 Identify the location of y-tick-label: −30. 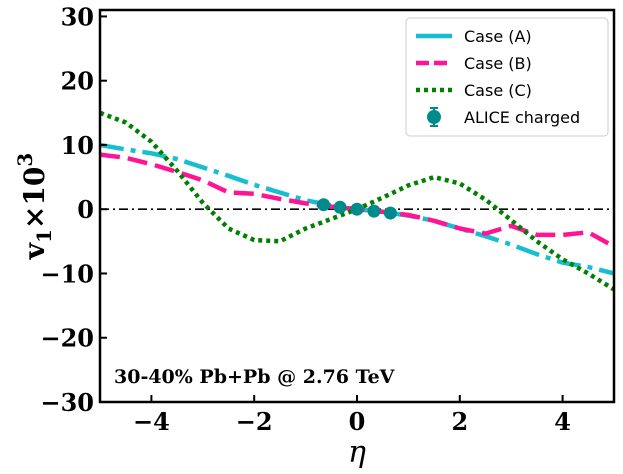
(67, 402).